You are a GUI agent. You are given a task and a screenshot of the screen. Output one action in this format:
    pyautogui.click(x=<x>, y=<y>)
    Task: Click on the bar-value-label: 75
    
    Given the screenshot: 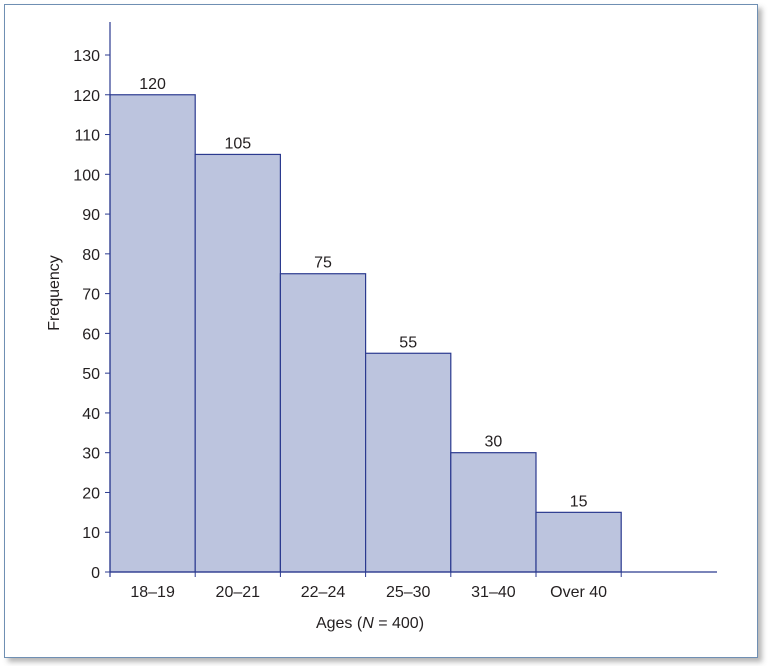 What is the action you would take?
    pyautogui.click(x=323, y=263)
    